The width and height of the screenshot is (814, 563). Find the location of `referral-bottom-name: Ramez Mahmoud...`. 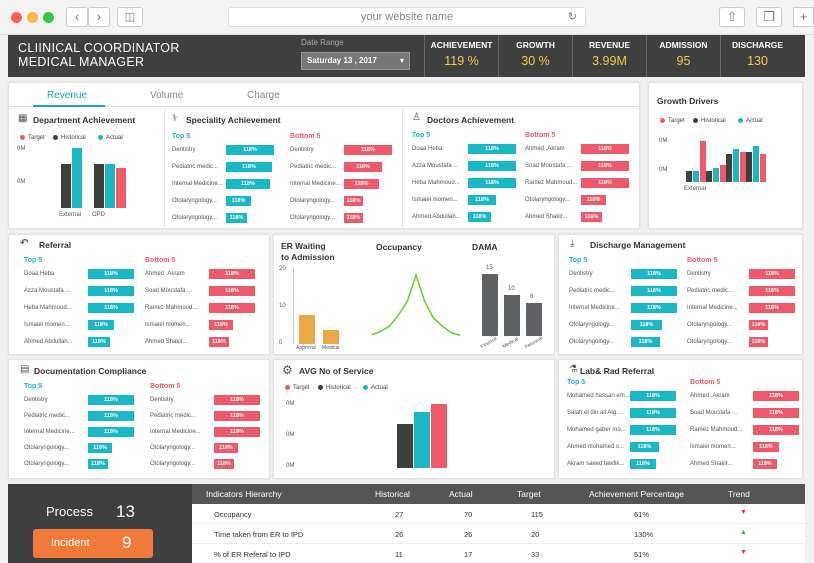

referral-bottom-name: Ramez Mahmoud... is located at coordinates (171, 308).